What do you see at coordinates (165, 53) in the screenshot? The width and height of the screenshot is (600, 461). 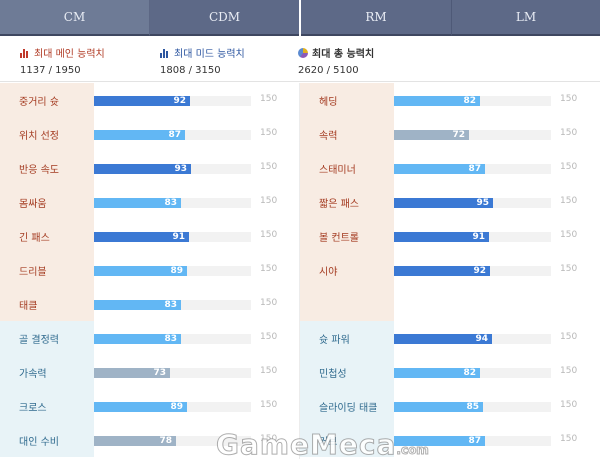 I see `blue-bar-chart-icon` at bounding box center [165, 53].